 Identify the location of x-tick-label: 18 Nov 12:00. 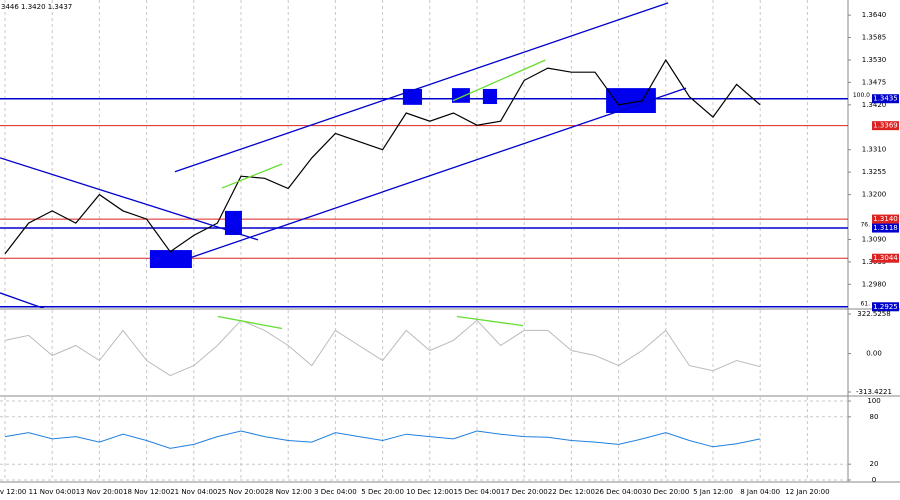
(146, 492).